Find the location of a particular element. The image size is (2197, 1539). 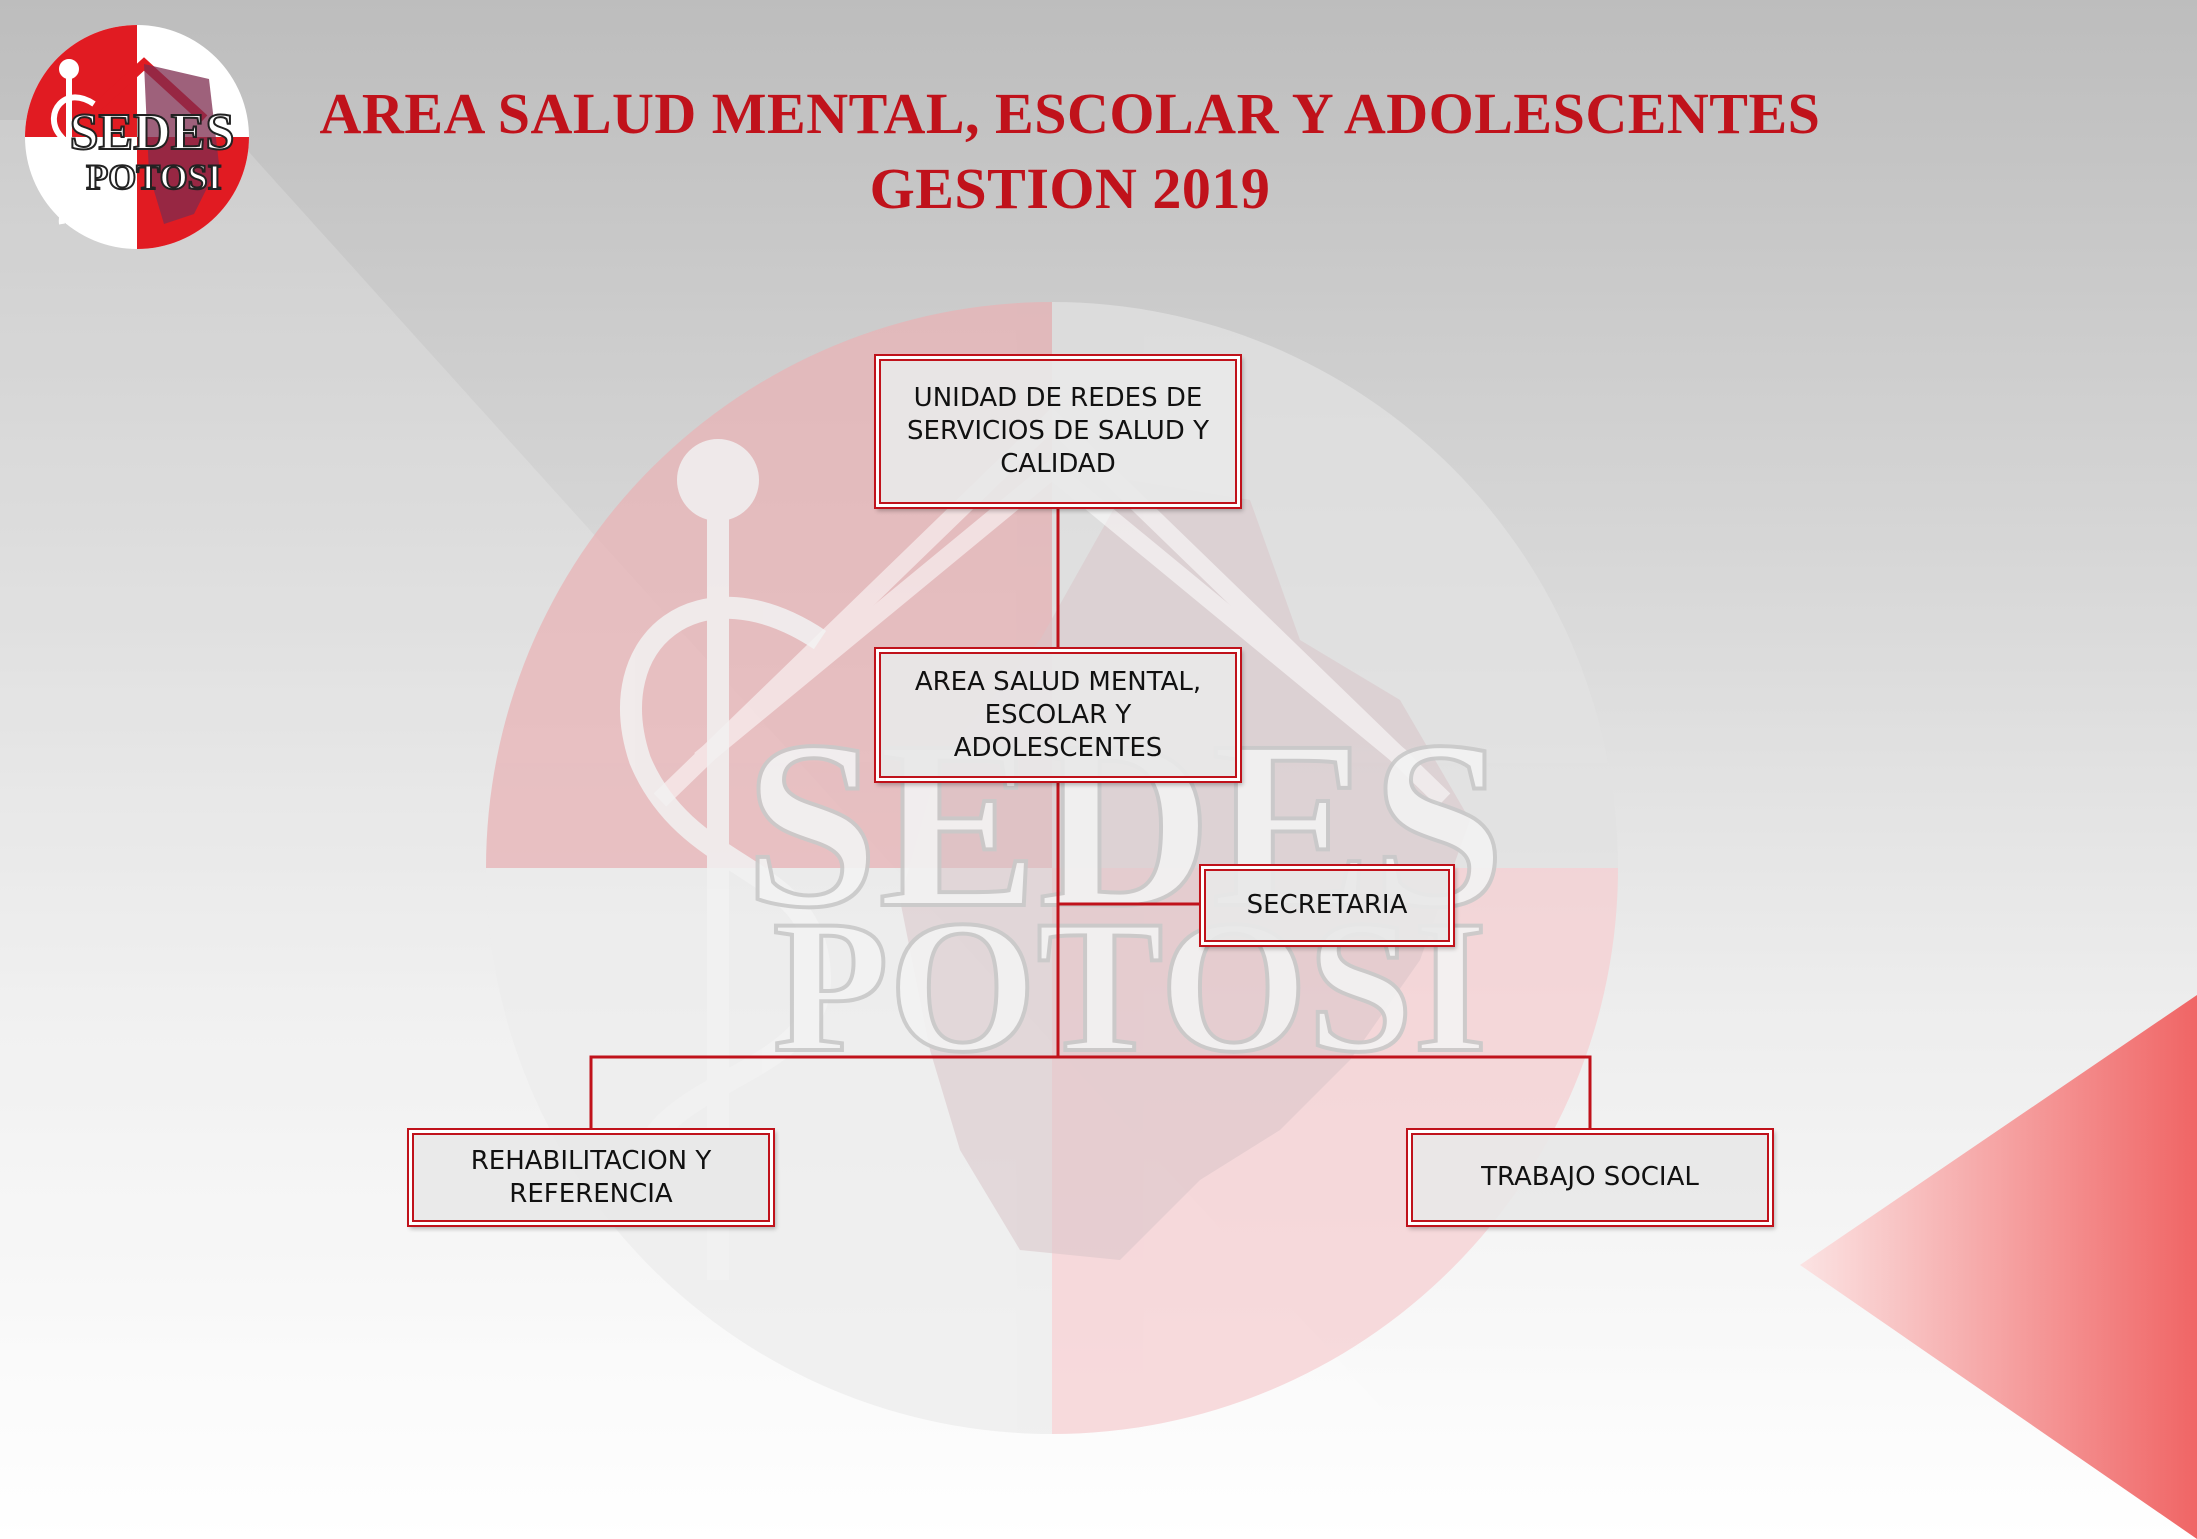

org-box-staff: SECRETARIA is located at coordinates (1327, 905).